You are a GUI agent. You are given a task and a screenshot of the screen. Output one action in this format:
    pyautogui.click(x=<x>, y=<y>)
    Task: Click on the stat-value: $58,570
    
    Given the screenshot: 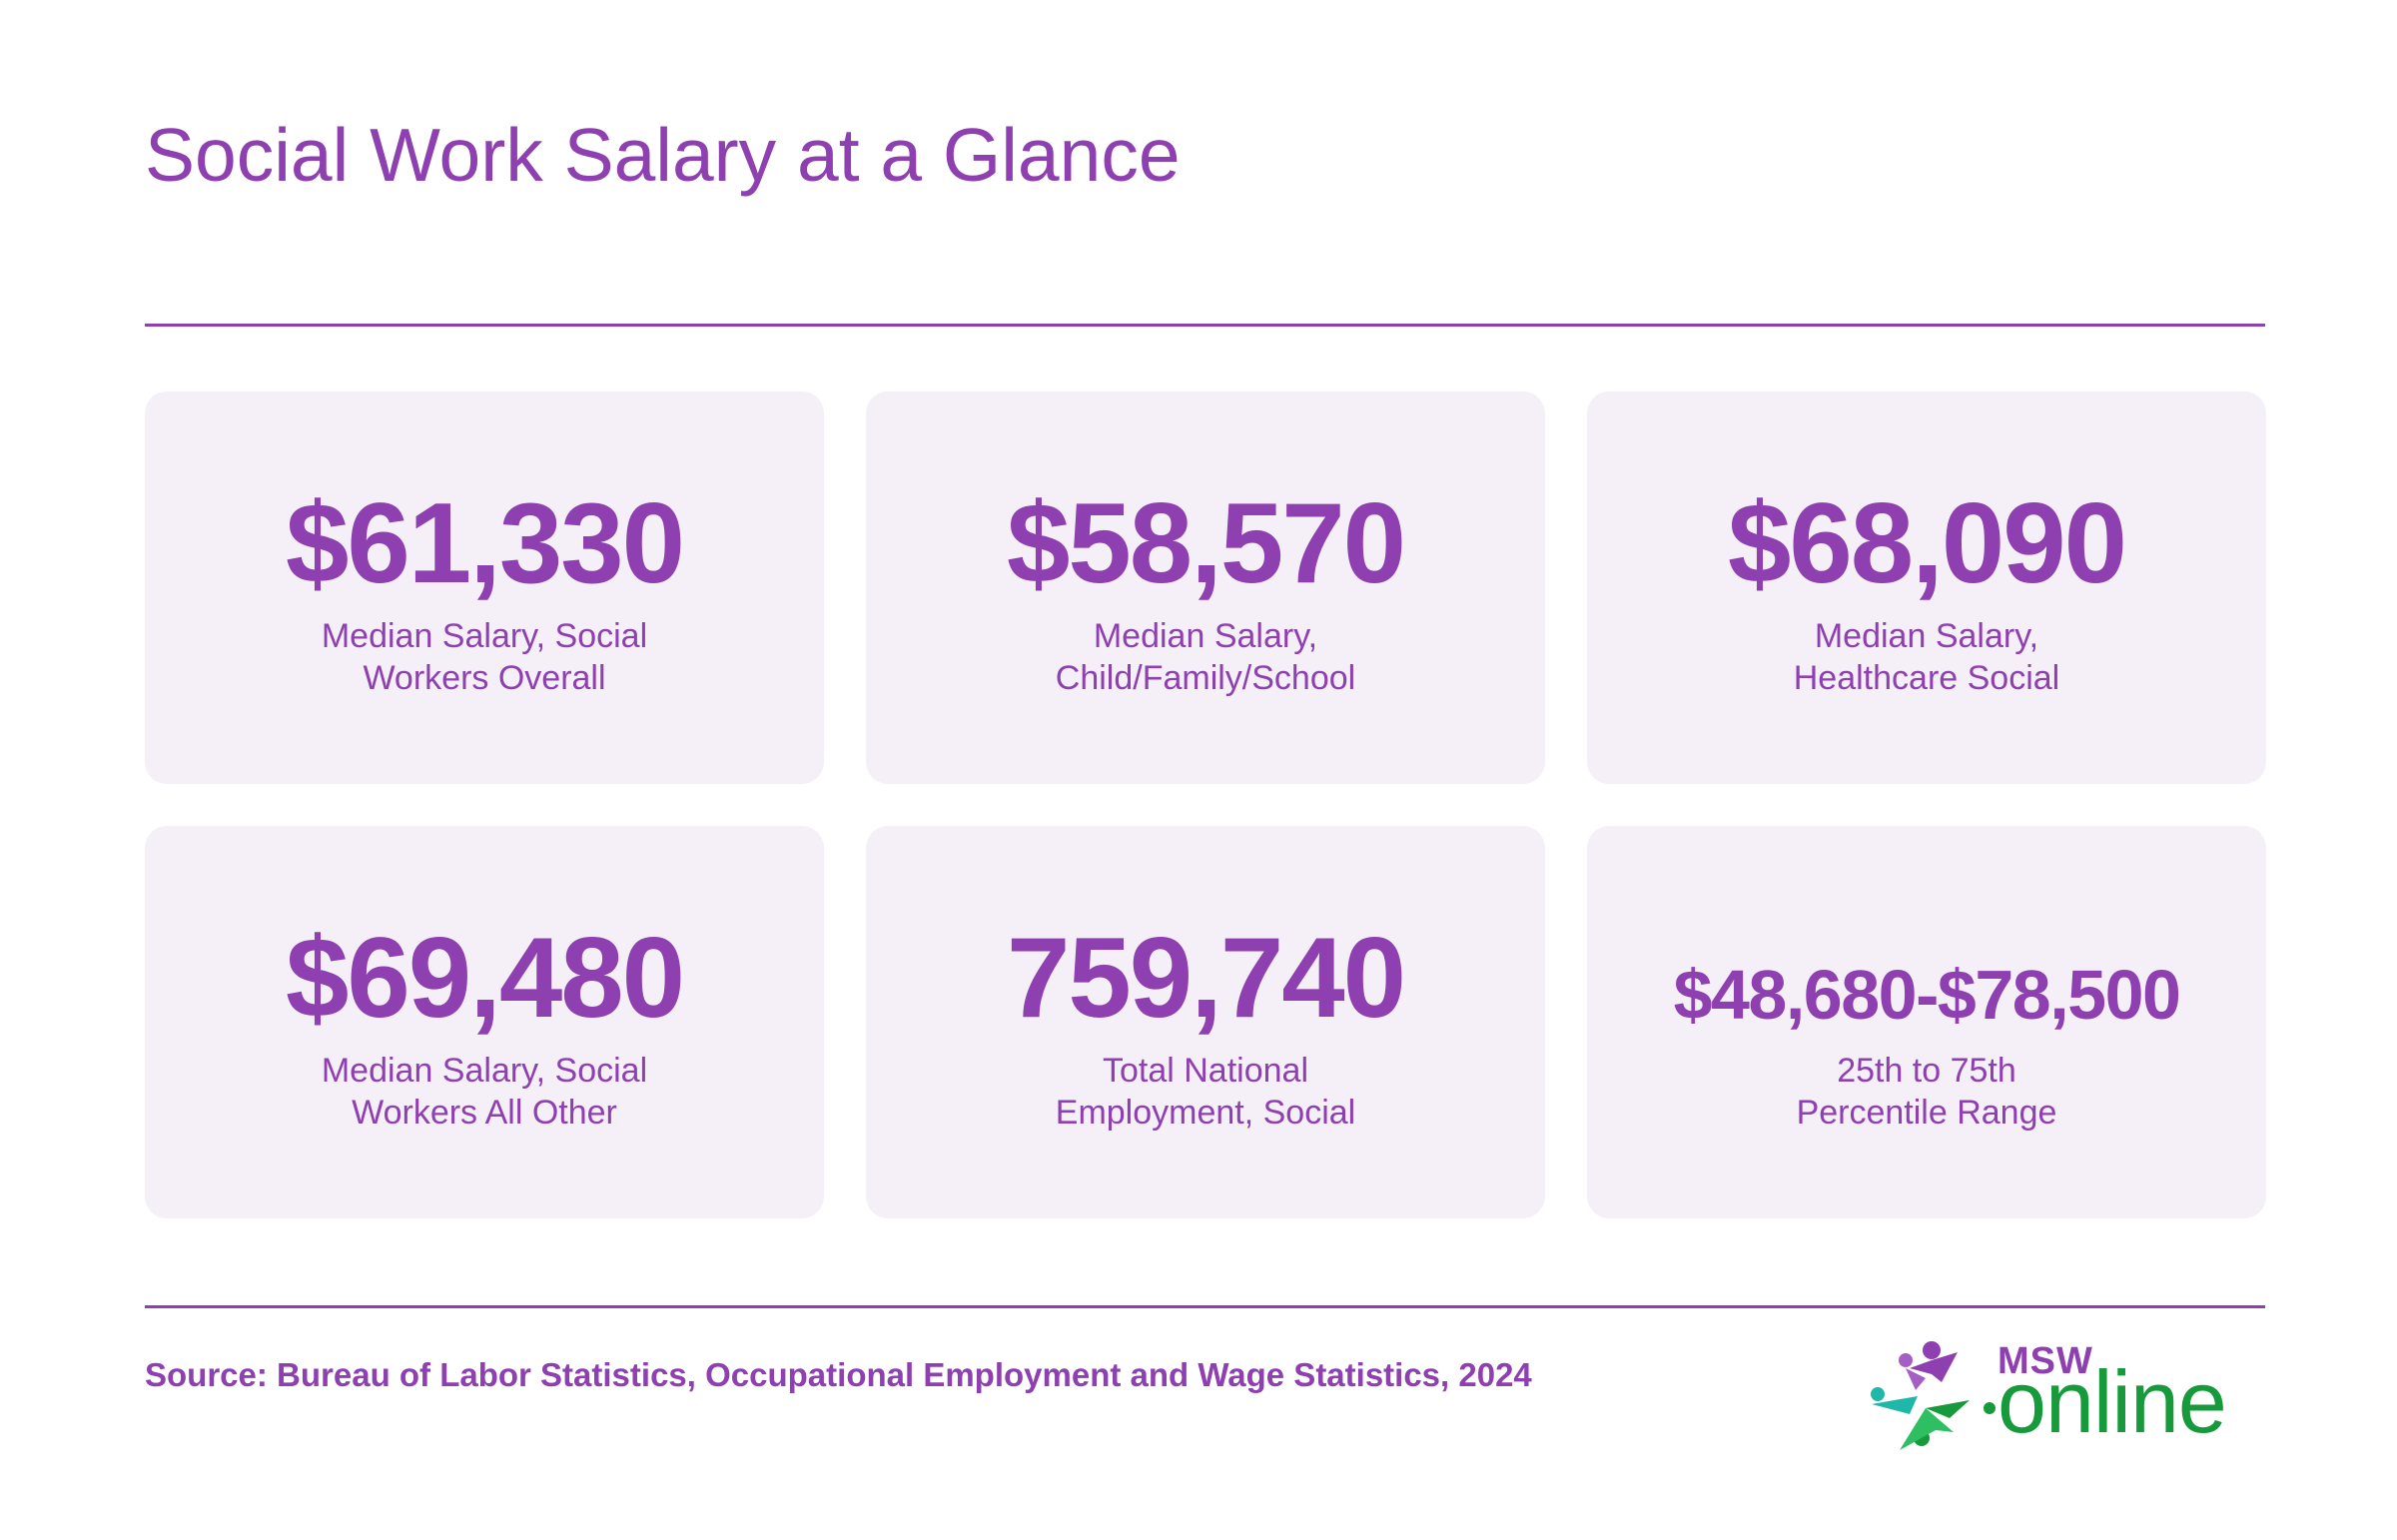 What is the action you would take?
    pyautogui.click(x=1206, y=543)
    